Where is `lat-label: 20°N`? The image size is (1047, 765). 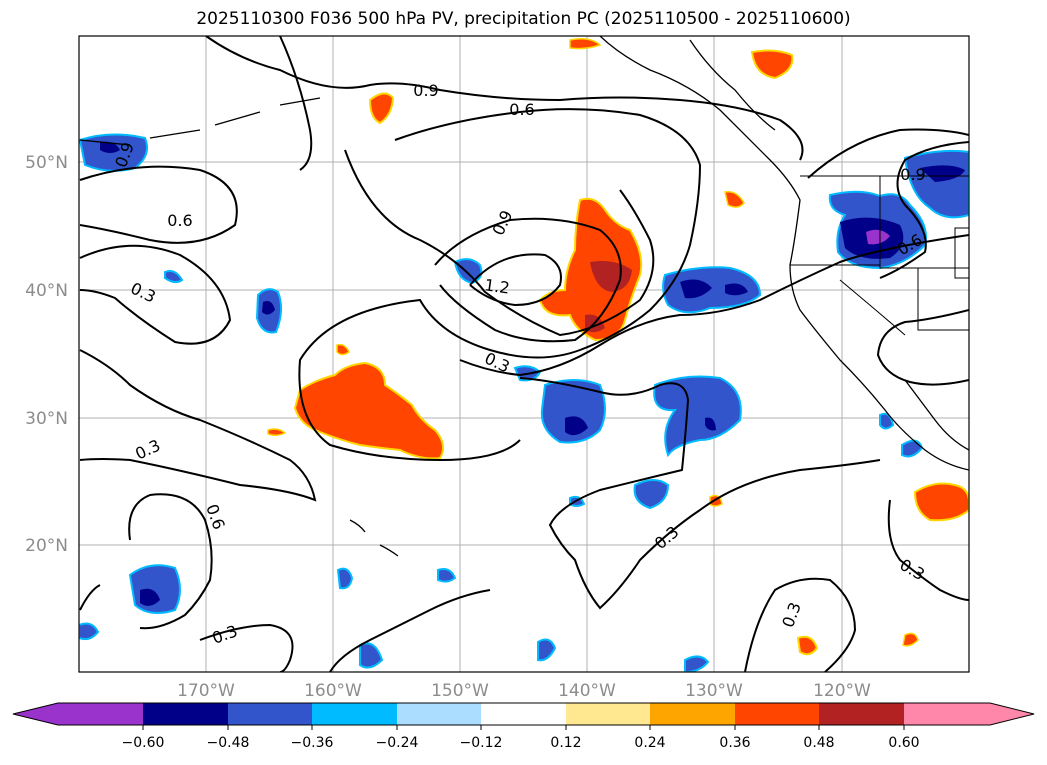
lat-label: 20°N is located at coordinates (46, 546).